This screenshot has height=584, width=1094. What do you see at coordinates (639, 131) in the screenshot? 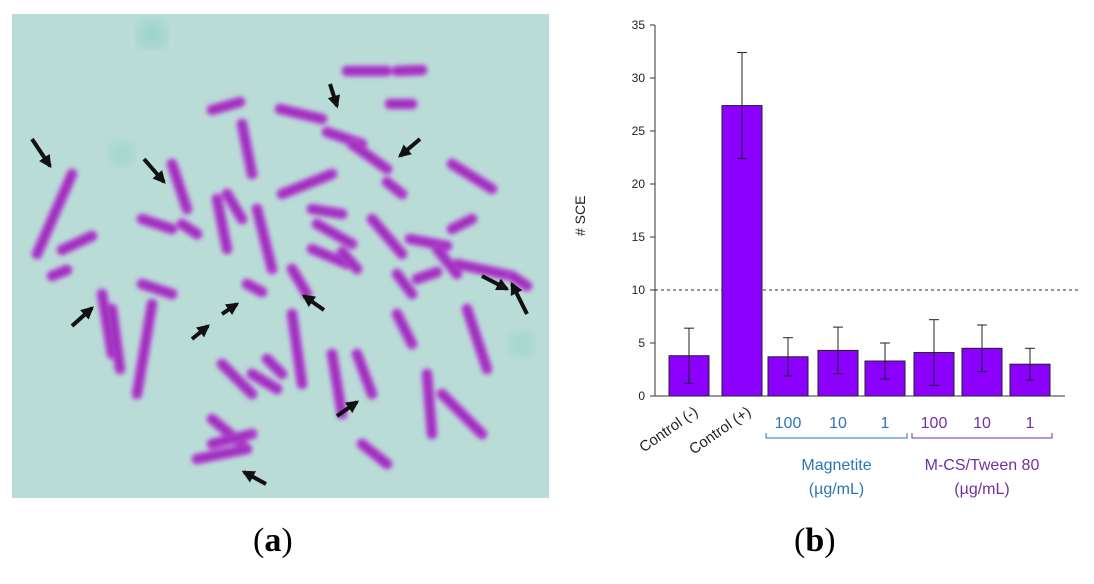
I see `y-tick-label: 25` at bounding box center [639, 131].